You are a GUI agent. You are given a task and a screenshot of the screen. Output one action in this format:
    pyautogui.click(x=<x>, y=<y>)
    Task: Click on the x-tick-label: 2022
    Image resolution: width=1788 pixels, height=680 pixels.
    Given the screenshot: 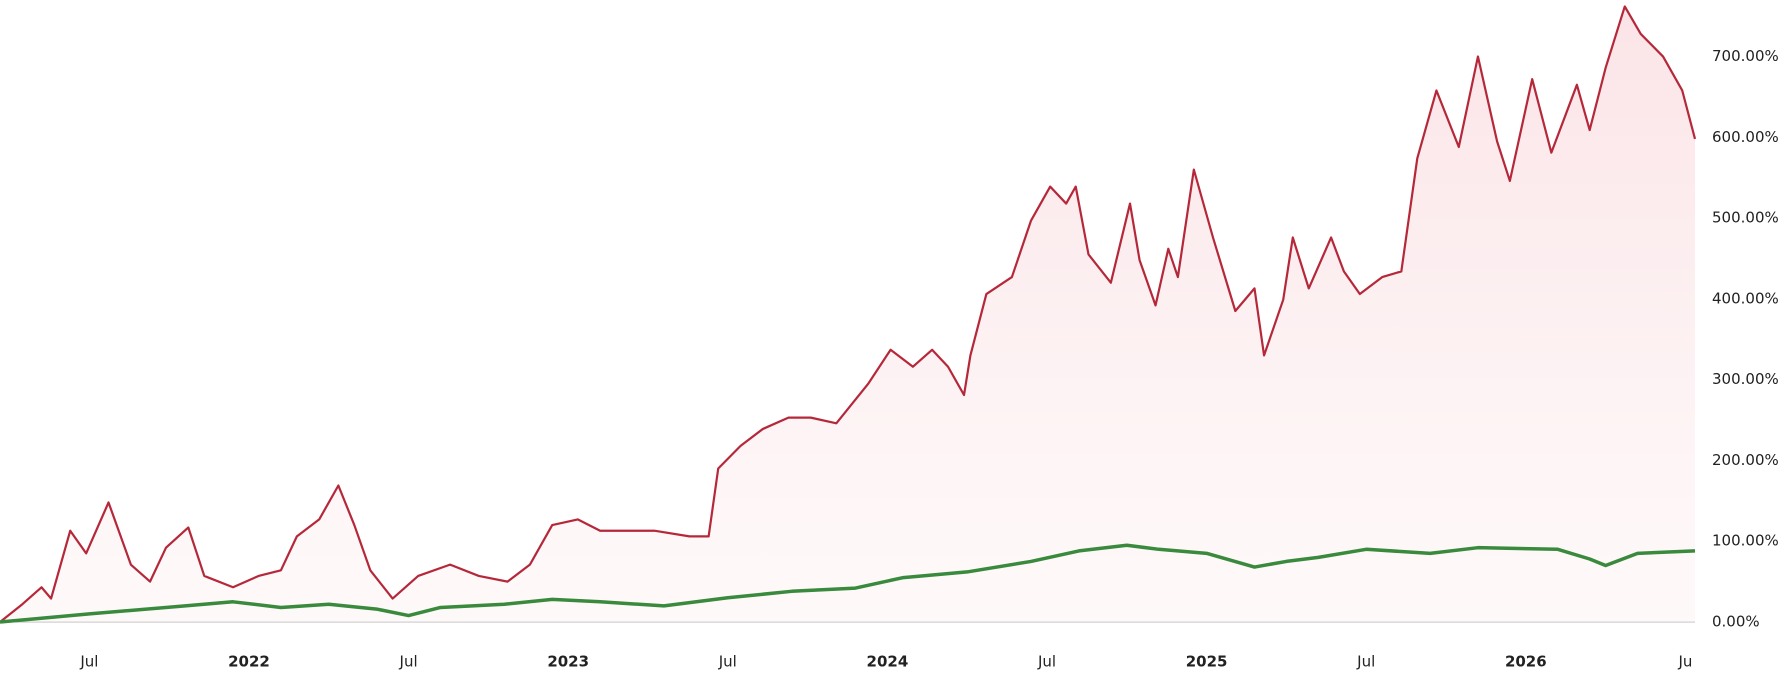 What is the action you would take?
    pyautogui.click(x=249, y=662)
    